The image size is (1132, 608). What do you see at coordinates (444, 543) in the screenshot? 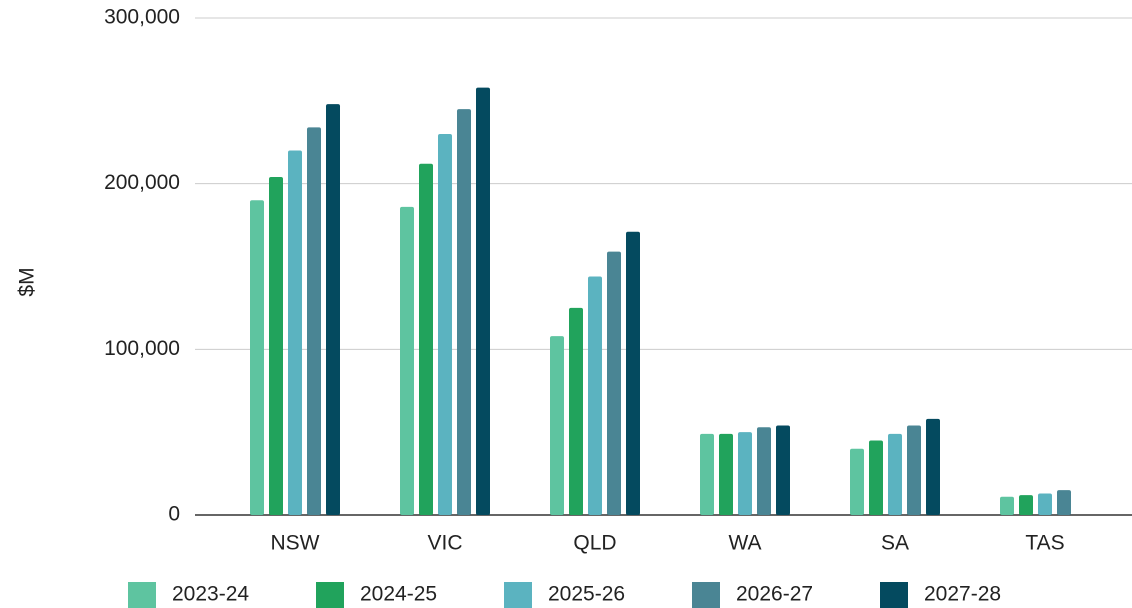
I see `x-tick-label: VIC` at bounding box center [444, 543].